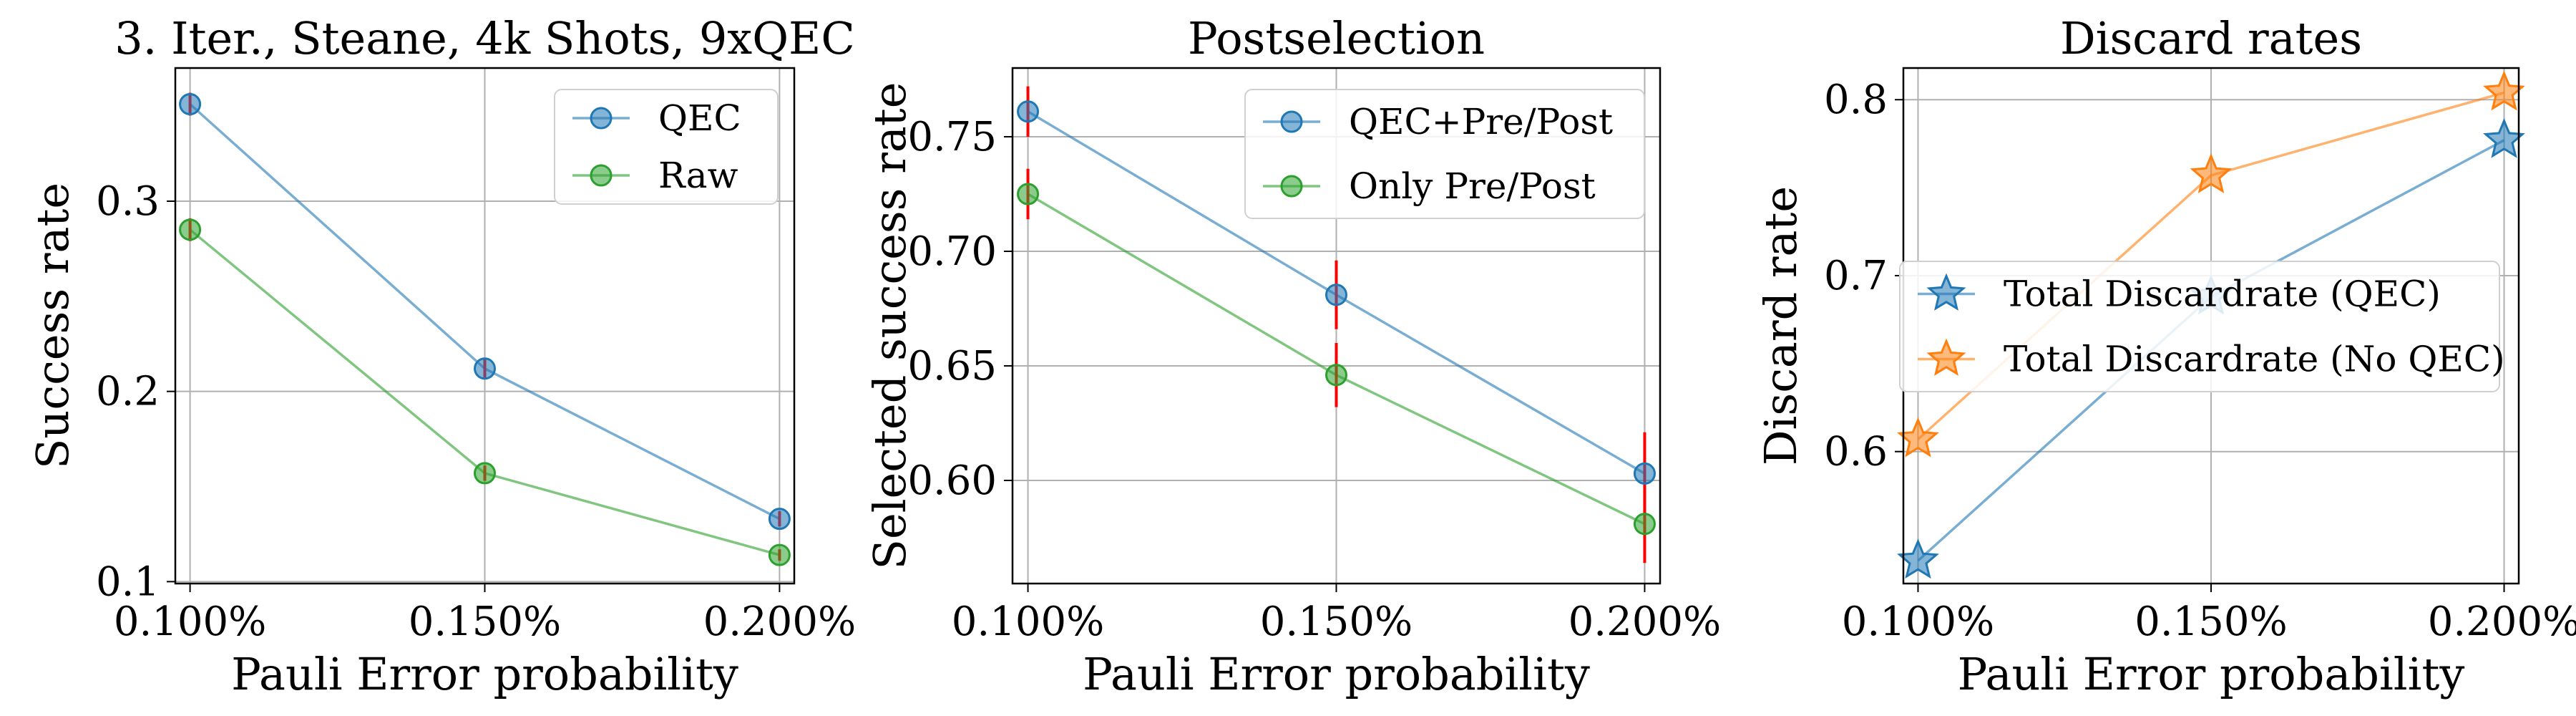 This screenshot has height=716, width=2576. I want to click on legend-label: Raw, so click(698, 175).